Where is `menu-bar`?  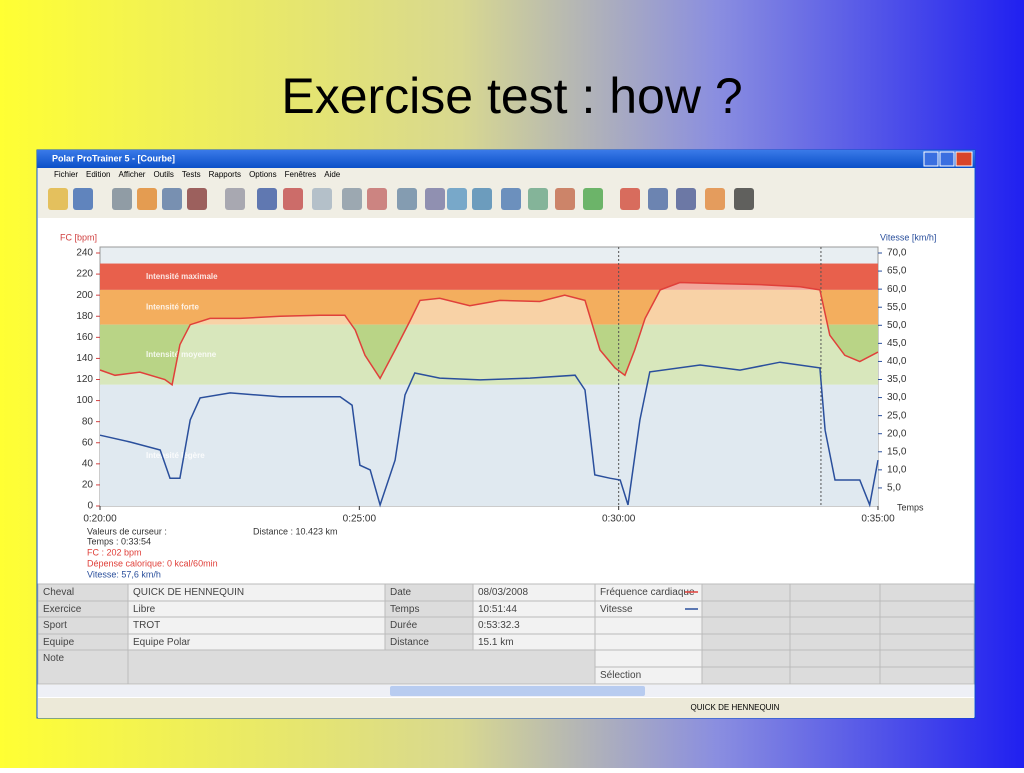
menu-bar is located at coordinates (506, 175).